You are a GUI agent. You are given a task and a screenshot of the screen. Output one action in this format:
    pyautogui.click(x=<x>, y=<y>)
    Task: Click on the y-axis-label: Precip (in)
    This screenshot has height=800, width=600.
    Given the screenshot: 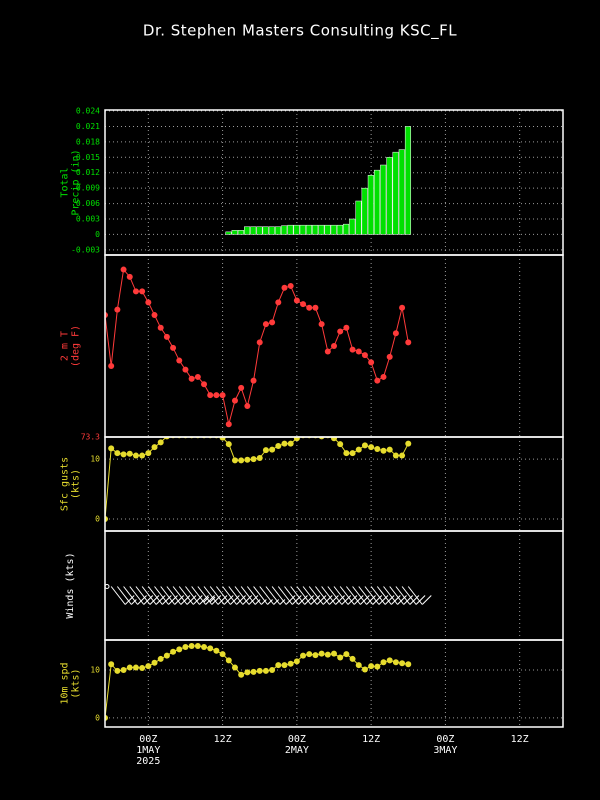 What is the action you would take?
    pyautogui.click(x=76, y=182)
    